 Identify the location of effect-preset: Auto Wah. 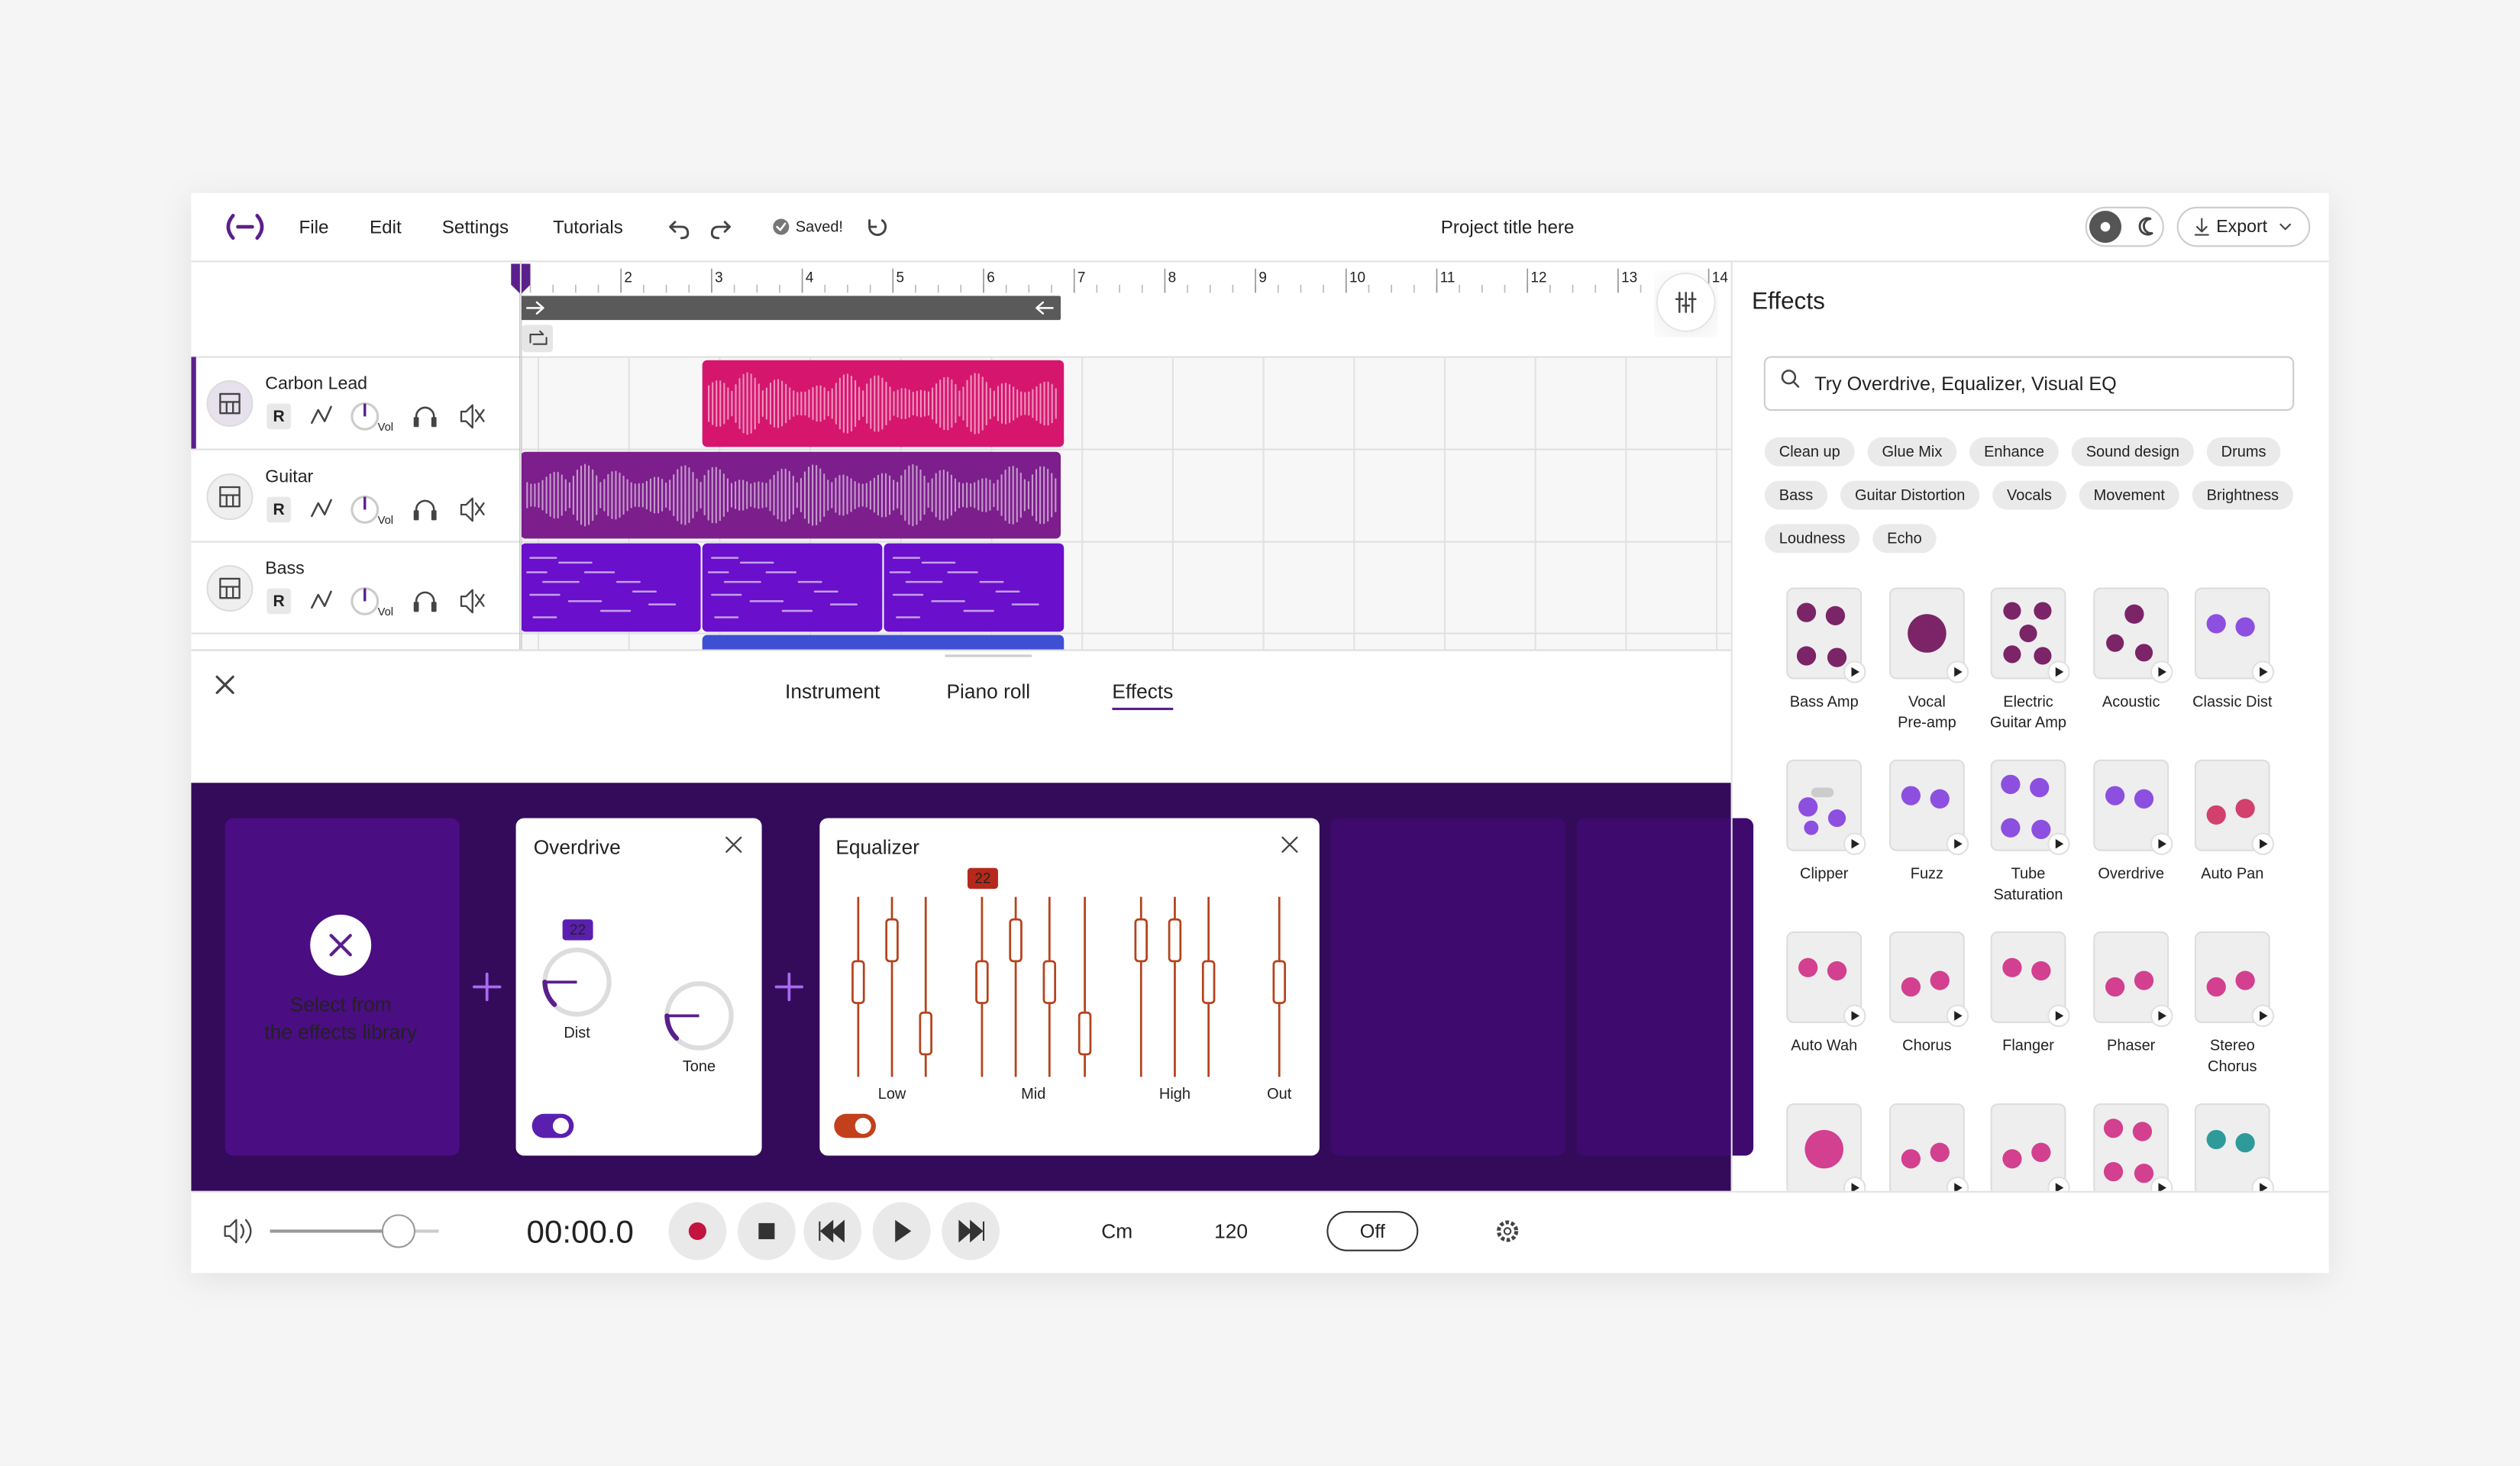
(1826, 993).